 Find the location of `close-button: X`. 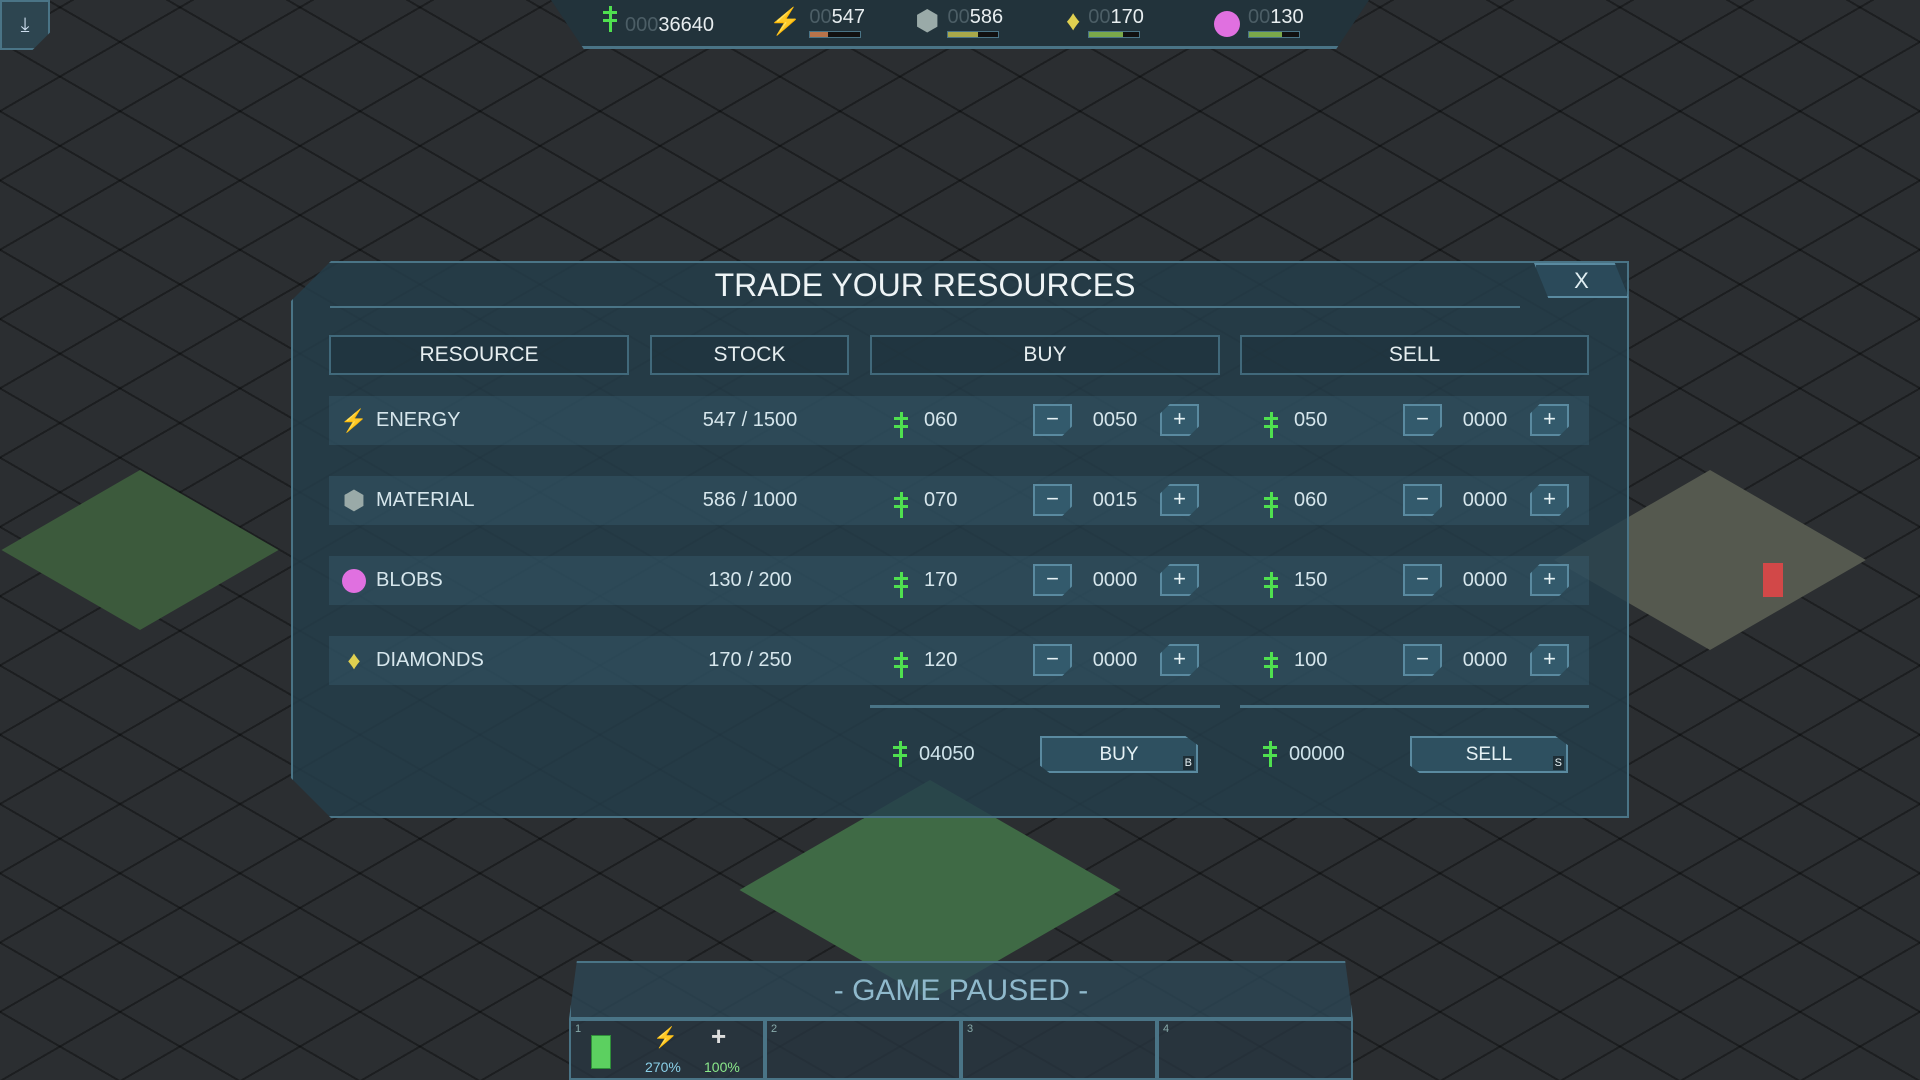

close-button: X is located at coordinates (1581, 280).